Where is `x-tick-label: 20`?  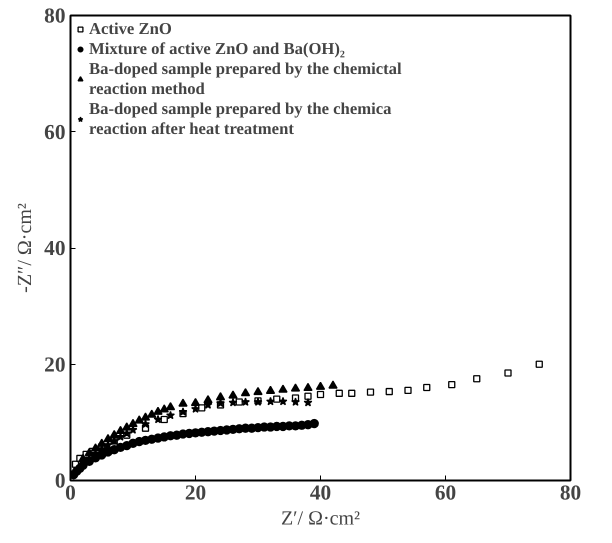
x-tick-label: 20 is located at coordinates (195, 492).